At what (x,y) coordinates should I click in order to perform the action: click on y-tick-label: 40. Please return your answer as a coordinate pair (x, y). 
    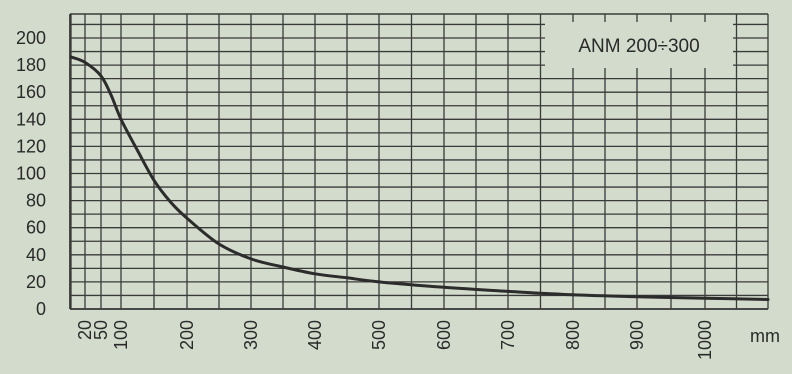
    Looking at the image, I should click on (36, 255).